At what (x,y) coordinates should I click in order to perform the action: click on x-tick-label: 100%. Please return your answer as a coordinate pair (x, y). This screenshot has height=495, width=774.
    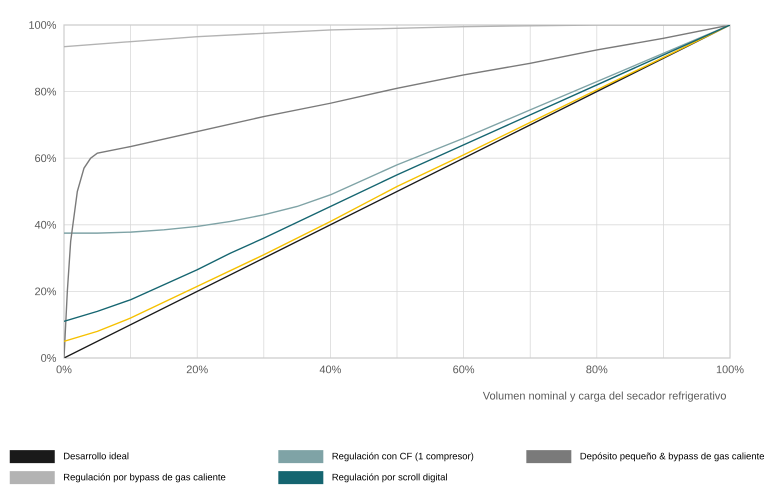
    Looking at the image, I should click on (730, 370).